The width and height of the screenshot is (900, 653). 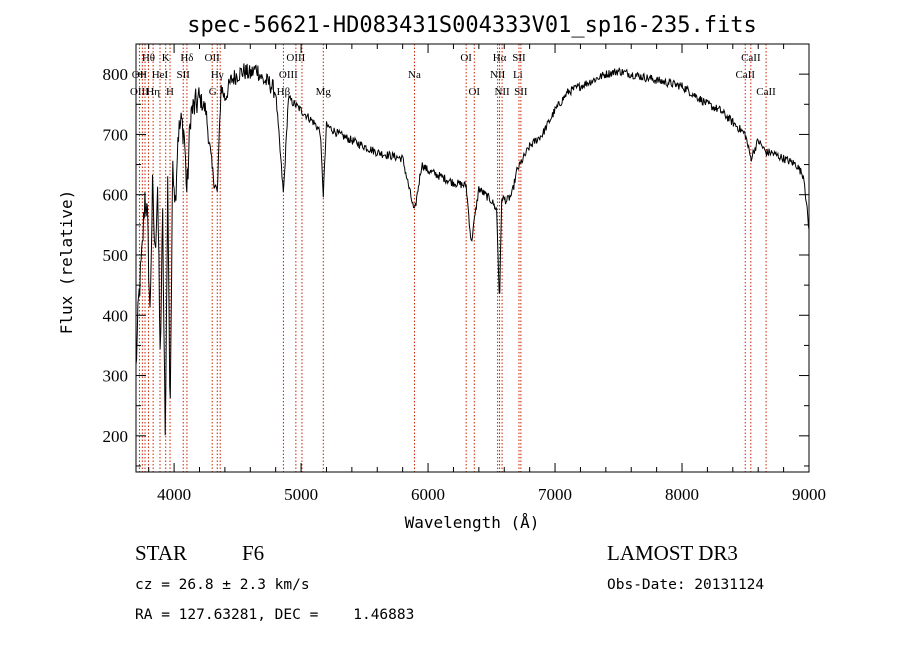 What do you see at coordinates (116, 74) in the screenshot?
I see `y-tick-label: 800` at bounding box center [116, 74].